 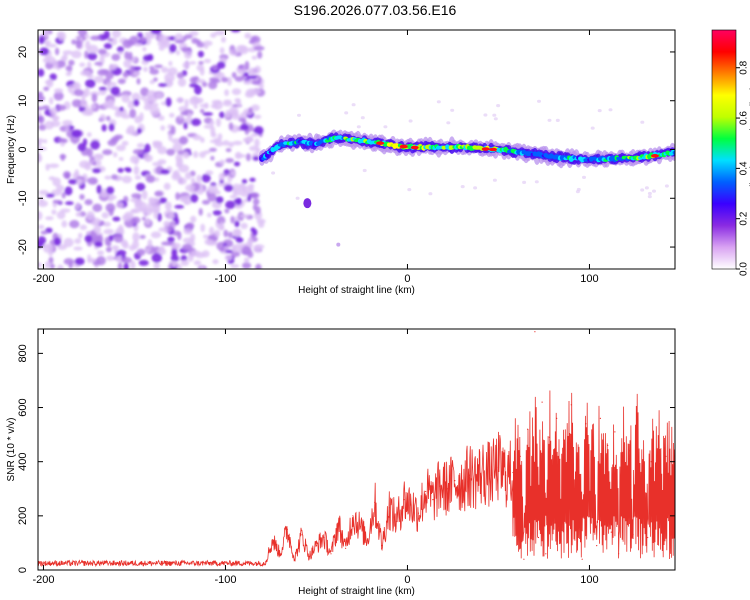 What do you see at coordinates (724, 149) in the screenshot?
I see `colorbar-gradient` at bounding box center [724, 149].